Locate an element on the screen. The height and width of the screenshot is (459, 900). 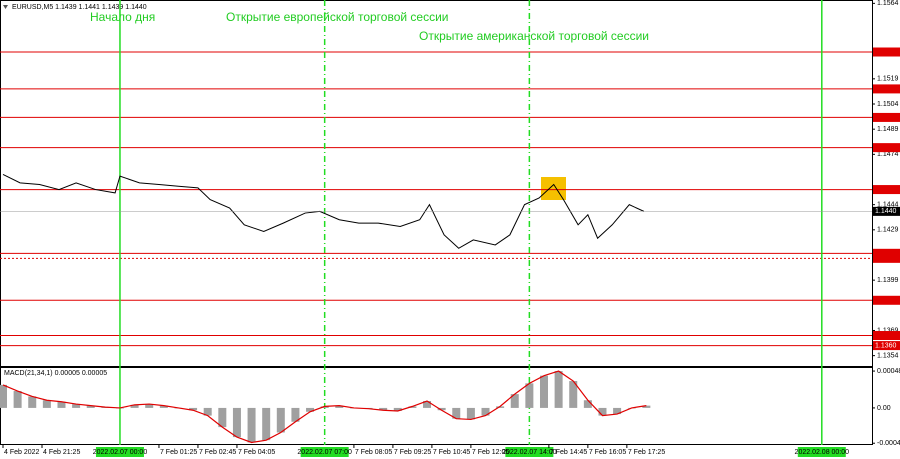
y-tick-label: 1.1504 is located at coordinates (888, 104).